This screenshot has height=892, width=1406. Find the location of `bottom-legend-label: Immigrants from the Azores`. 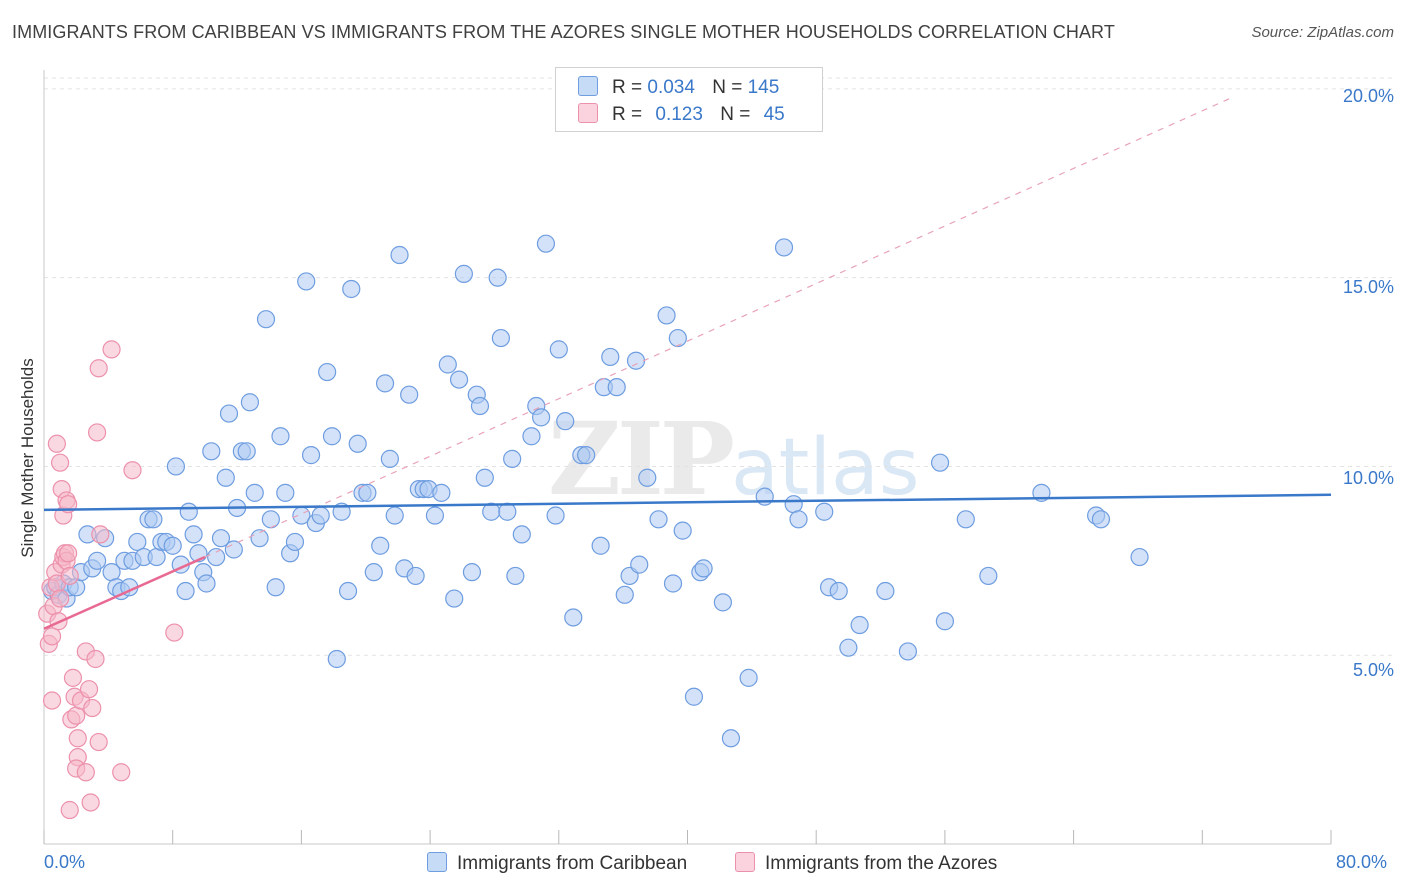

bottom-legend-label: Immigrants from the Azores is located at coordinates (881, 863).